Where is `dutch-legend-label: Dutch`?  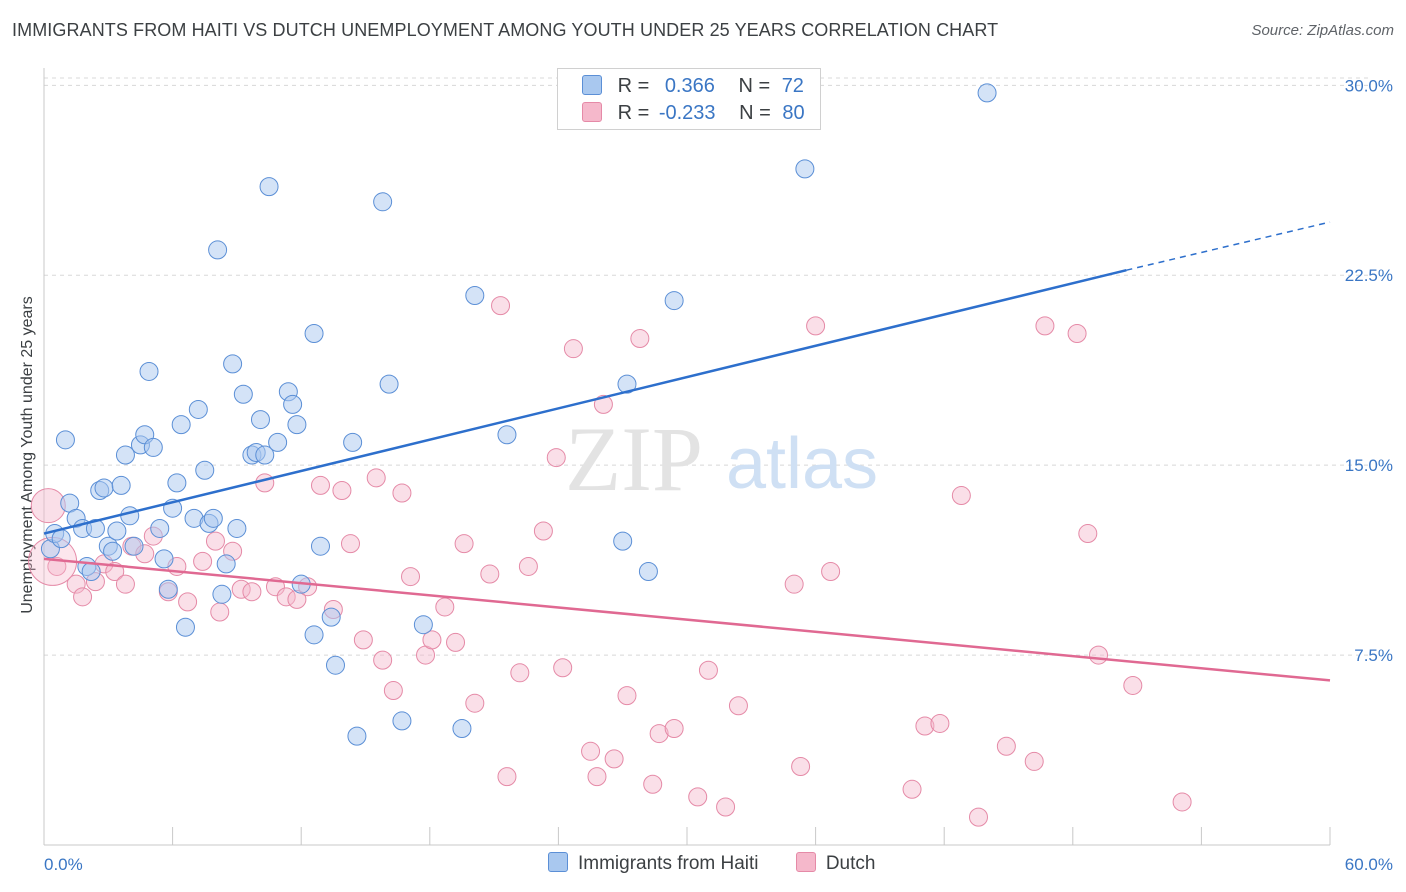 dutch-legend-label: Dutch is located at coordinates (850, 863).